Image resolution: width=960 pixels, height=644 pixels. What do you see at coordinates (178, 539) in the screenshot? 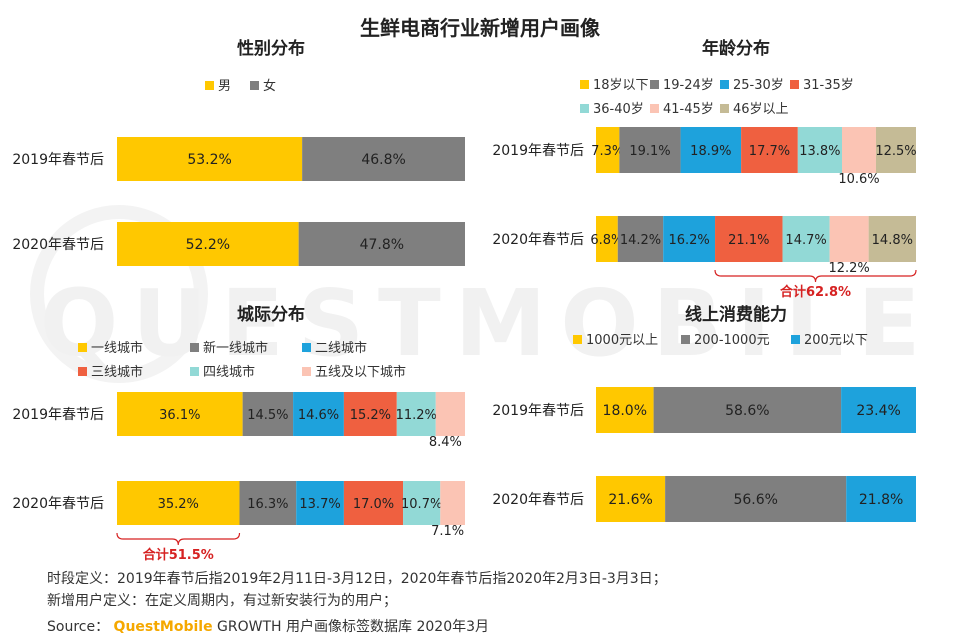
I see `city-annotation-bracket` at bounding box center [178, 539].